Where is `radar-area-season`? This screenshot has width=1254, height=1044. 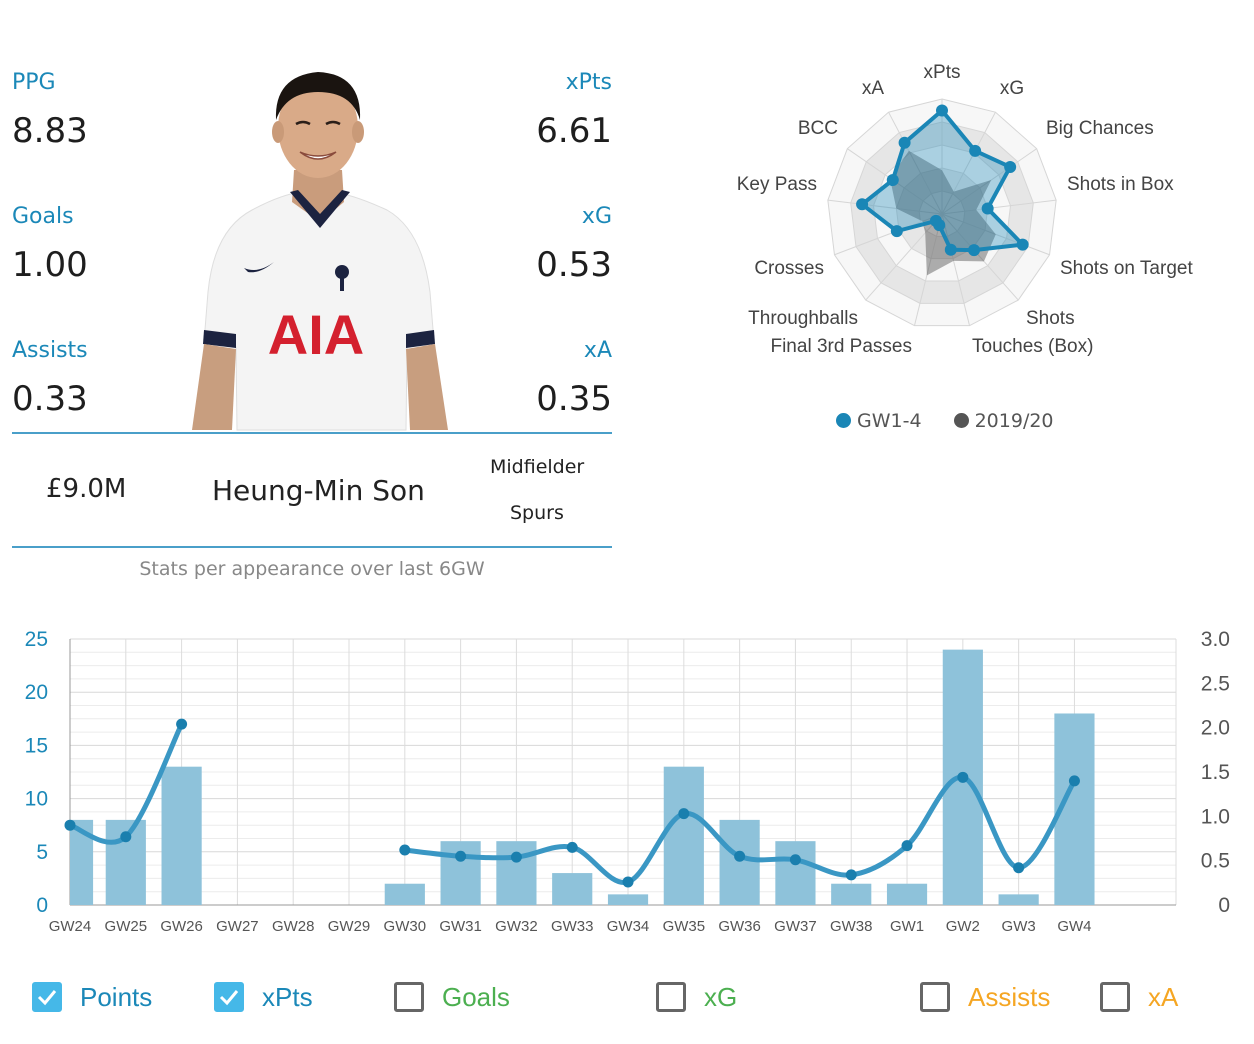 radar-area-season is located at coordinates (942, 213).